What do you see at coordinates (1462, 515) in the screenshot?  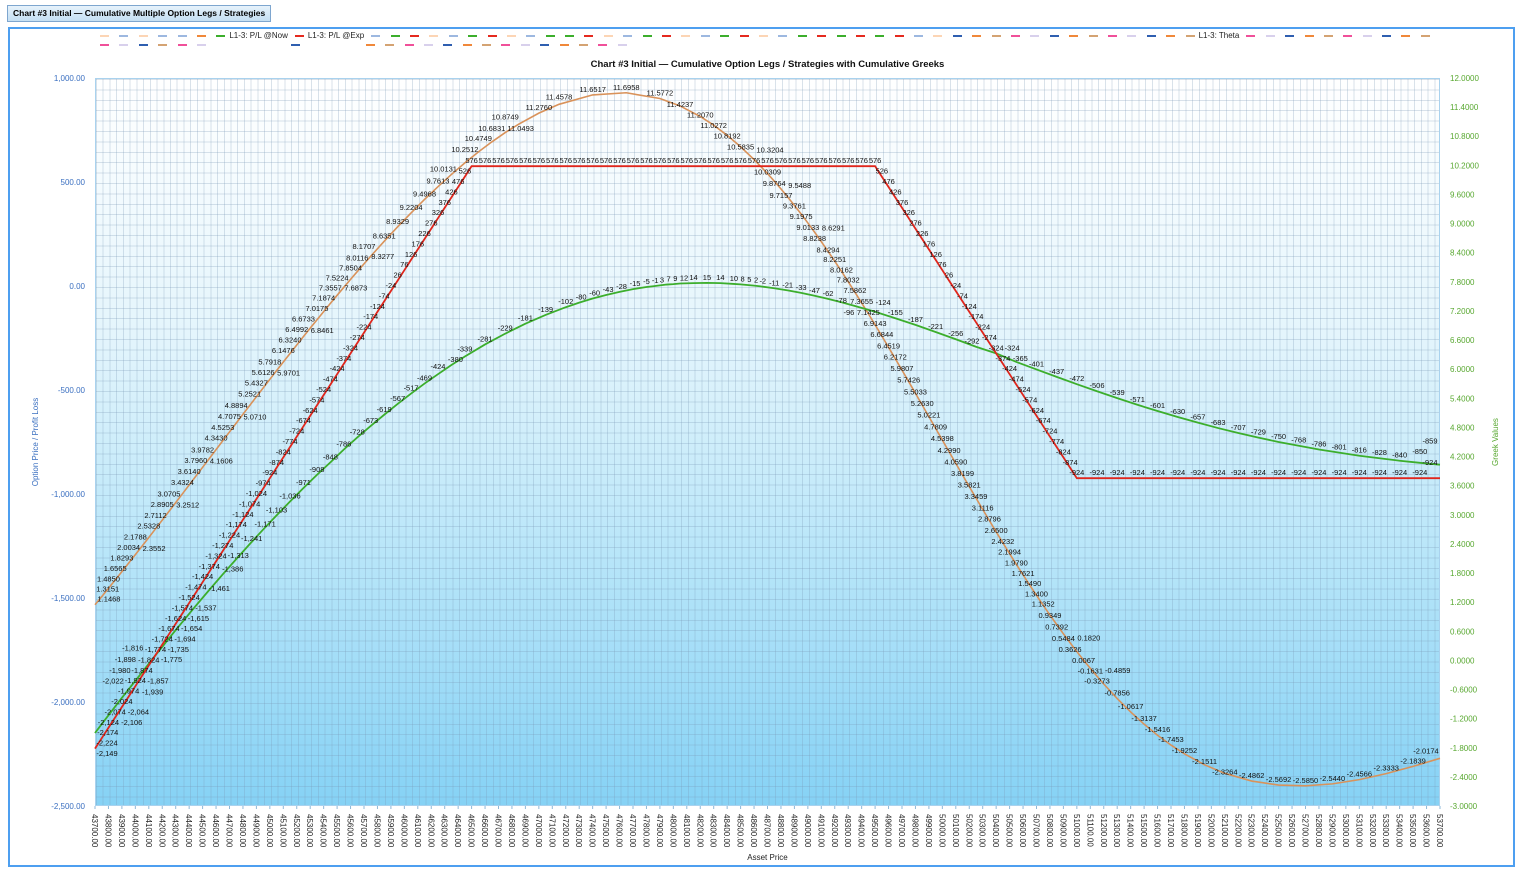 I see `y2-tick-label: 3.0000` at bounding box center [1462, 515].